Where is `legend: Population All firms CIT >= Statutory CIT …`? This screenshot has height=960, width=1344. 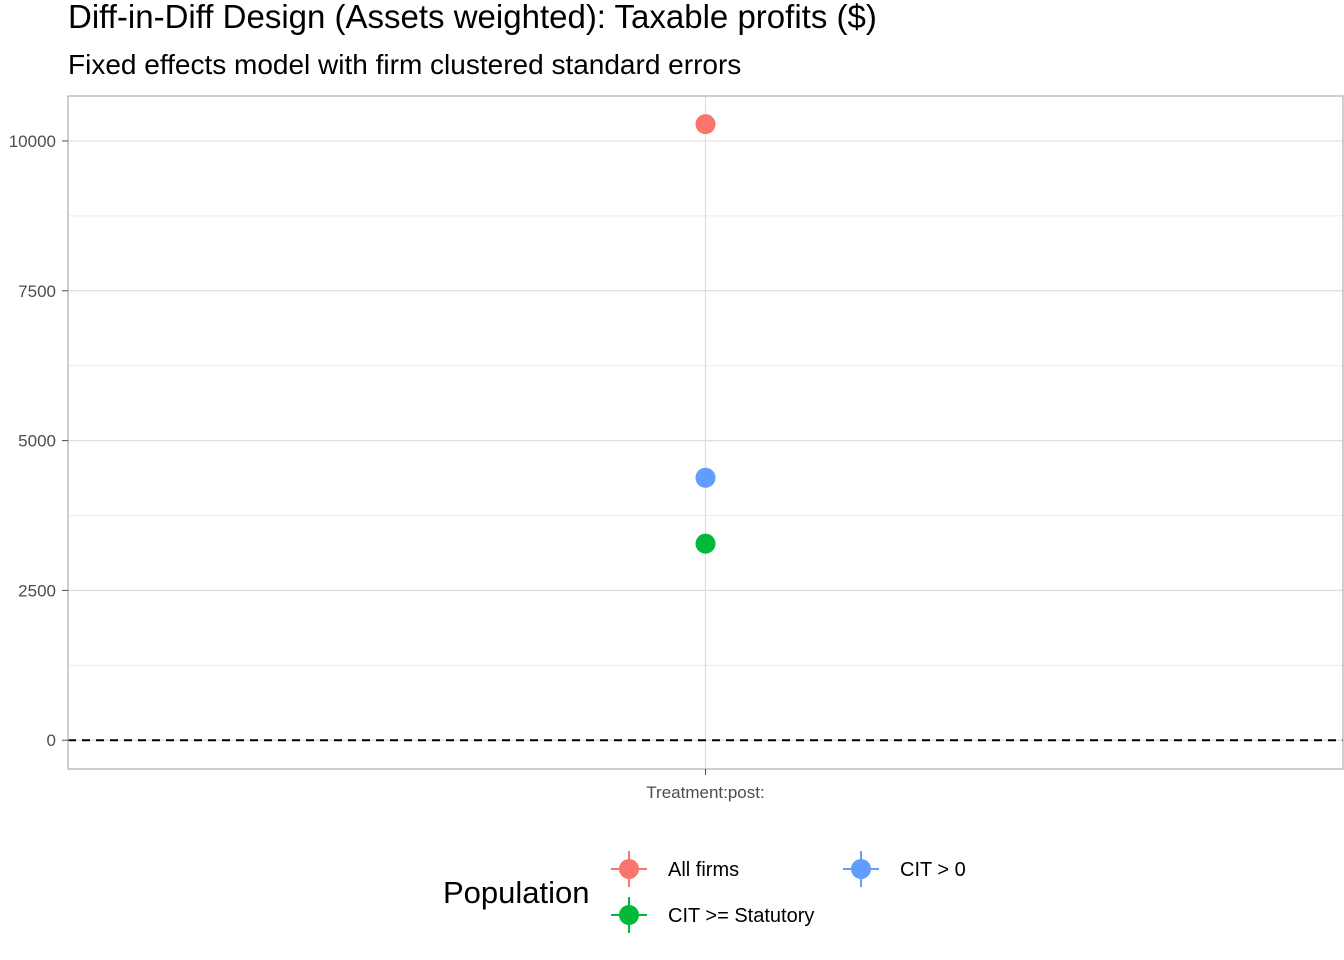 legend: Population All firms CIT >= Statutory CIT … is located at coordinates (704, 892).